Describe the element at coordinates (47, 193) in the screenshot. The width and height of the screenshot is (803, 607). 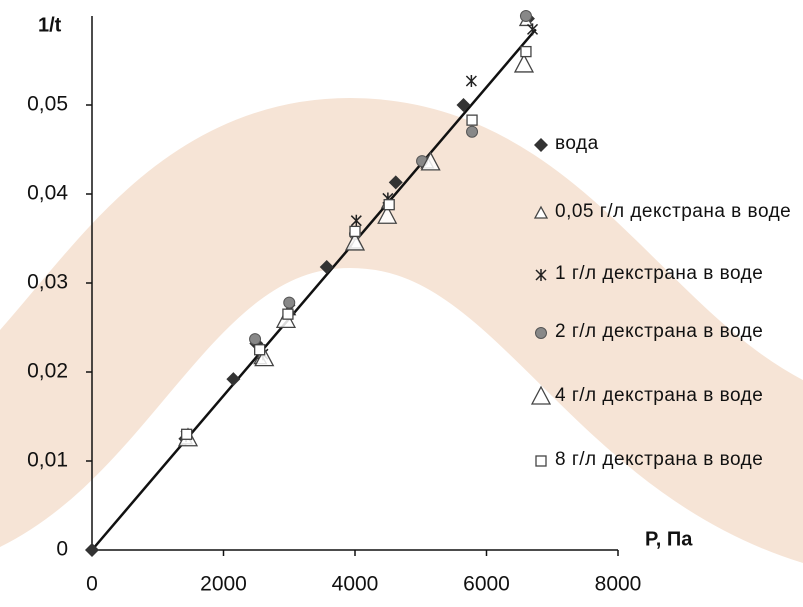
I see `y-tick-label: 0,04` at that location.